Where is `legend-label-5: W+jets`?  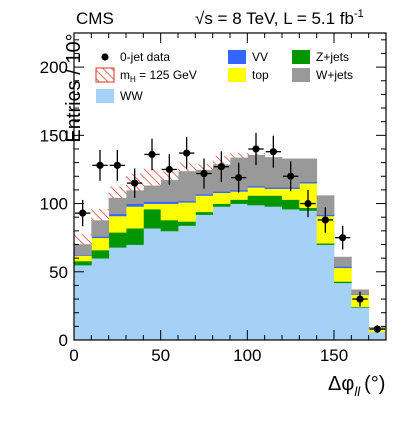
legend-label-5: W+jets is located at coordinates (334, 75).